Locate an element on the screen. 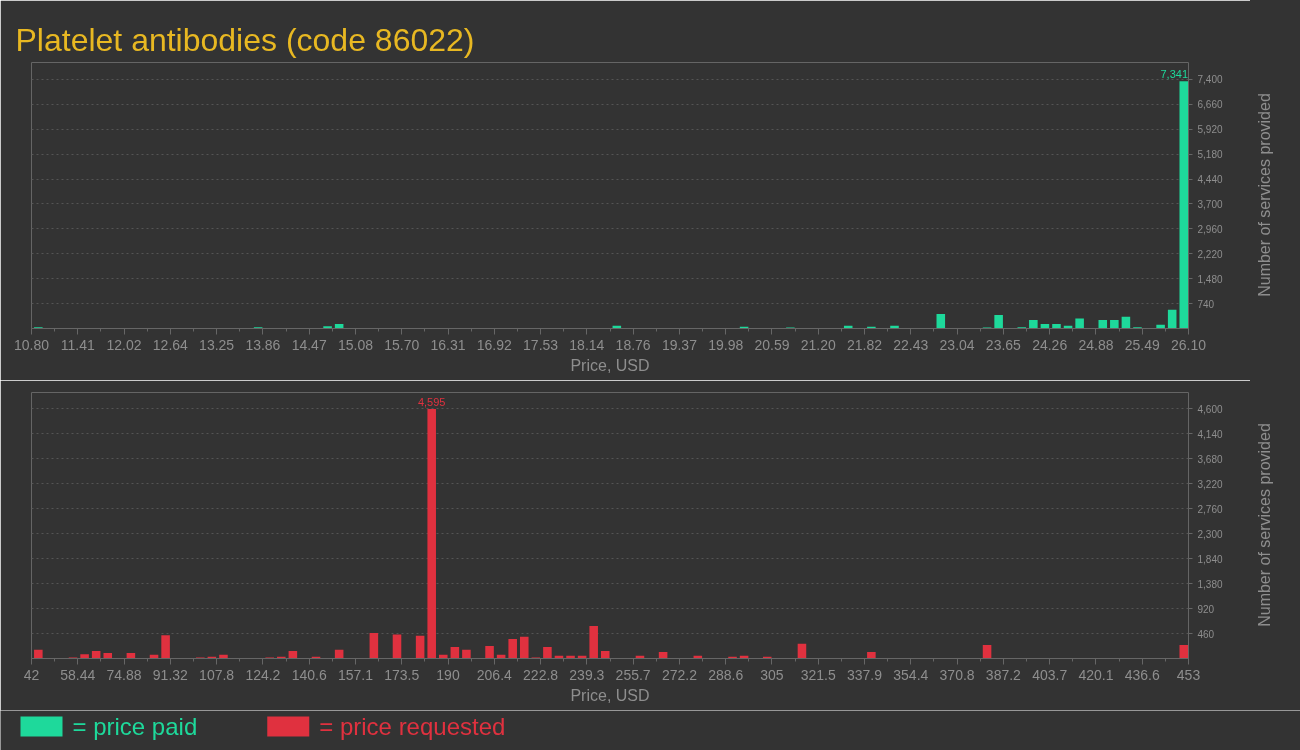 The image size is (1300, 750). x-tick-label: 15.08 is located at coordinates (355, 344).